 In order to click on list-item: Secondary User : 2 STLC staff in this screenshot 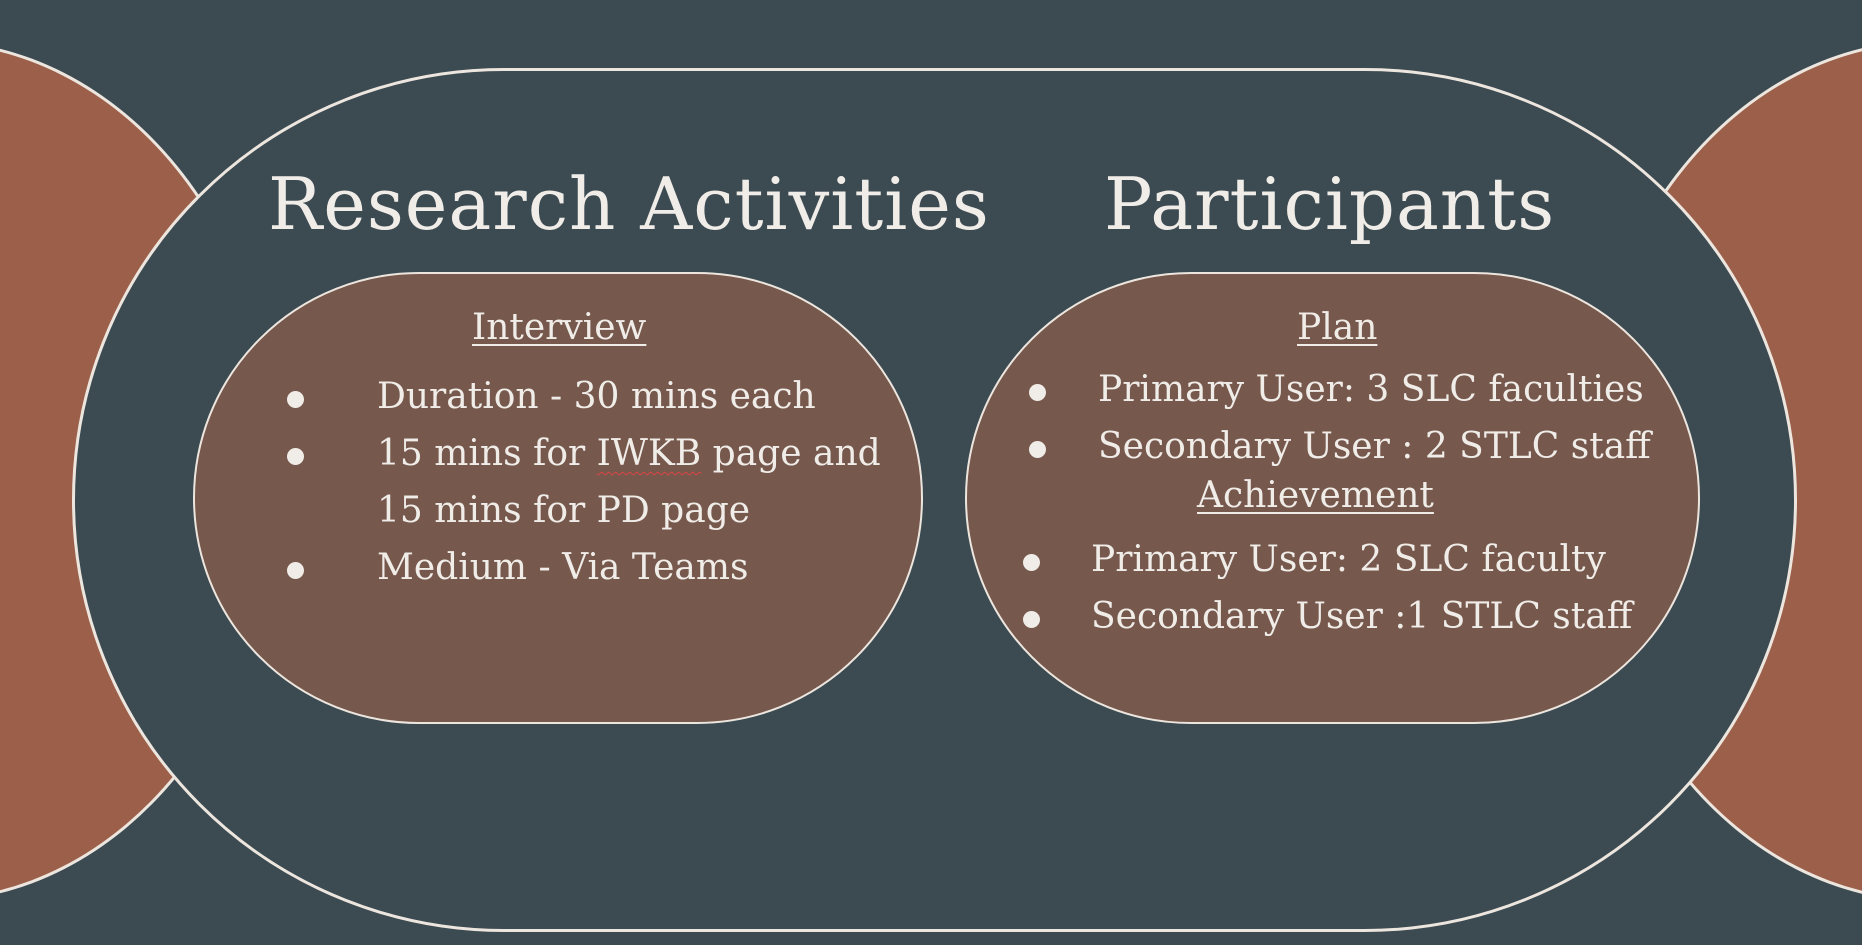, I will do `click(1340, 446)`.